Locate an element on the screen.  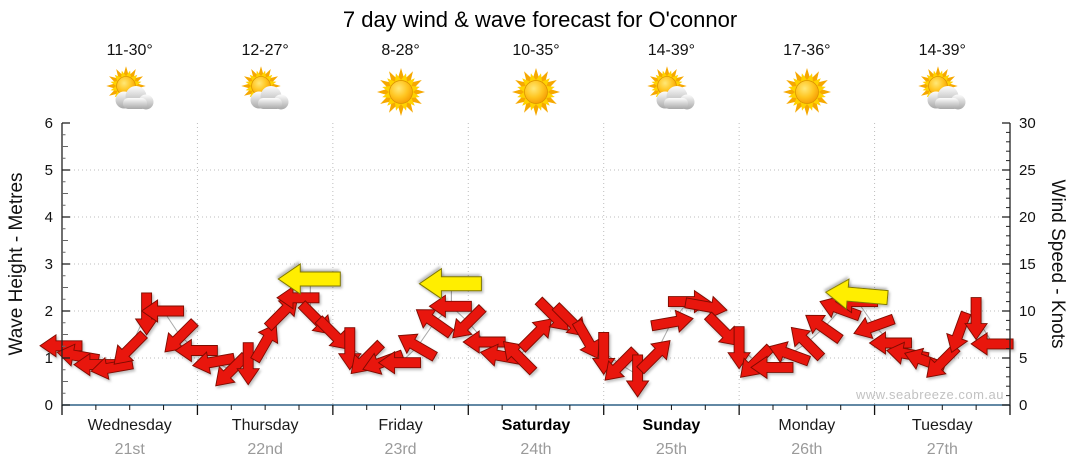
sunny-icon is located at coordinates (400, 92).